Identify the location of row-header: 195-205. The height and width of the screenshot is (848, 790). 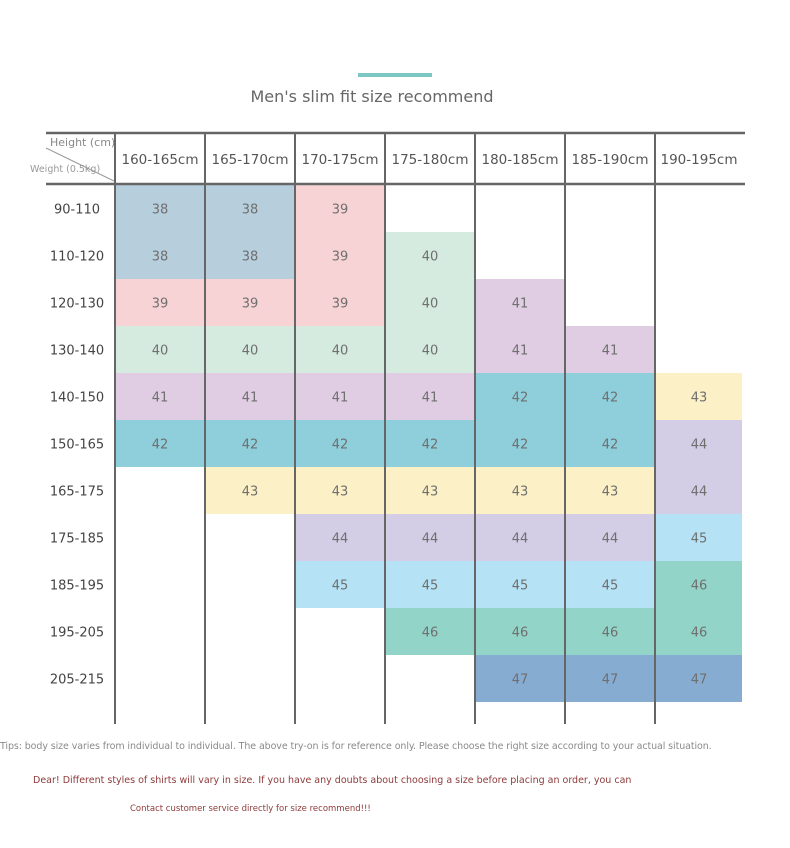
(77, 633).